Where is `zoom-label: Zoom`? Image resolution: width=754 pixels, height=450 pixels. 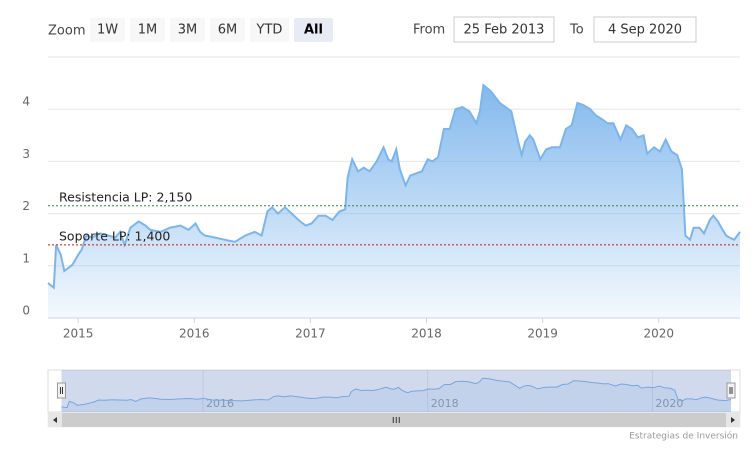
zoom-label: Zoom is located at coordinates (66, 31).